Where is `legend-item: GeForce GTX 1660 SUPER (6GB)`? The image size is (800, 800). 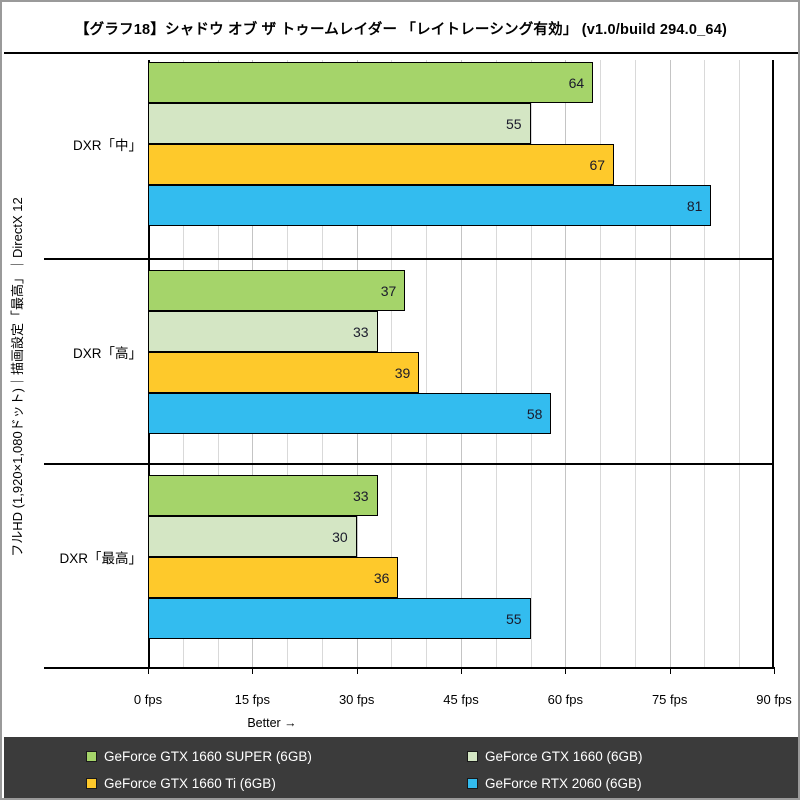
legend-item: GeForce GTX 1660 SUPER (6GB) is located at coordinates (199, 756).